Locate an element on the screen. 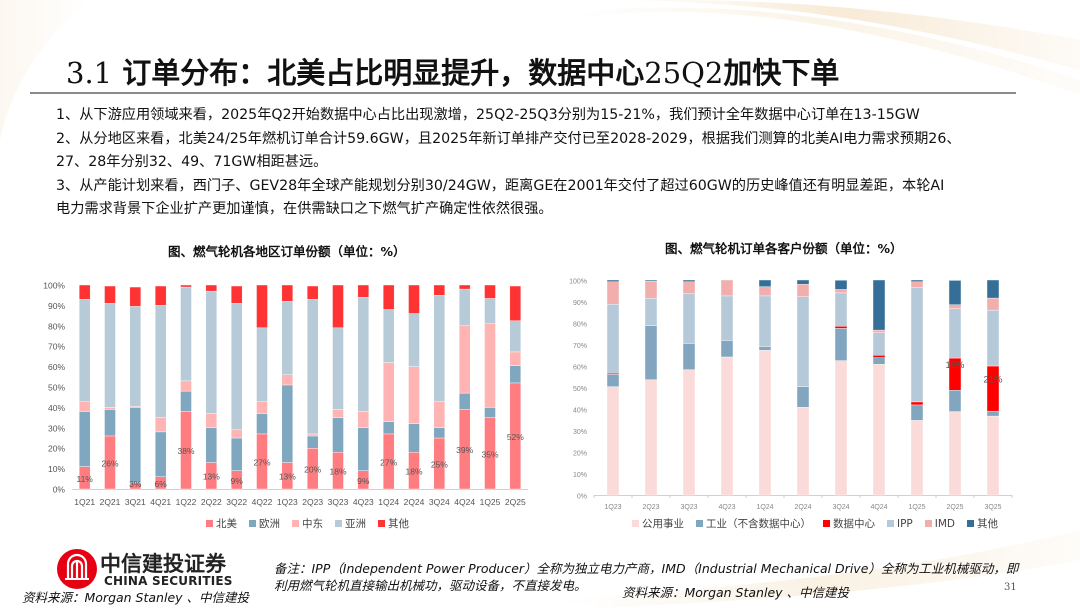 The image size is (1080, 608). legend-item: 北美 is located at coordinates (221, 523).